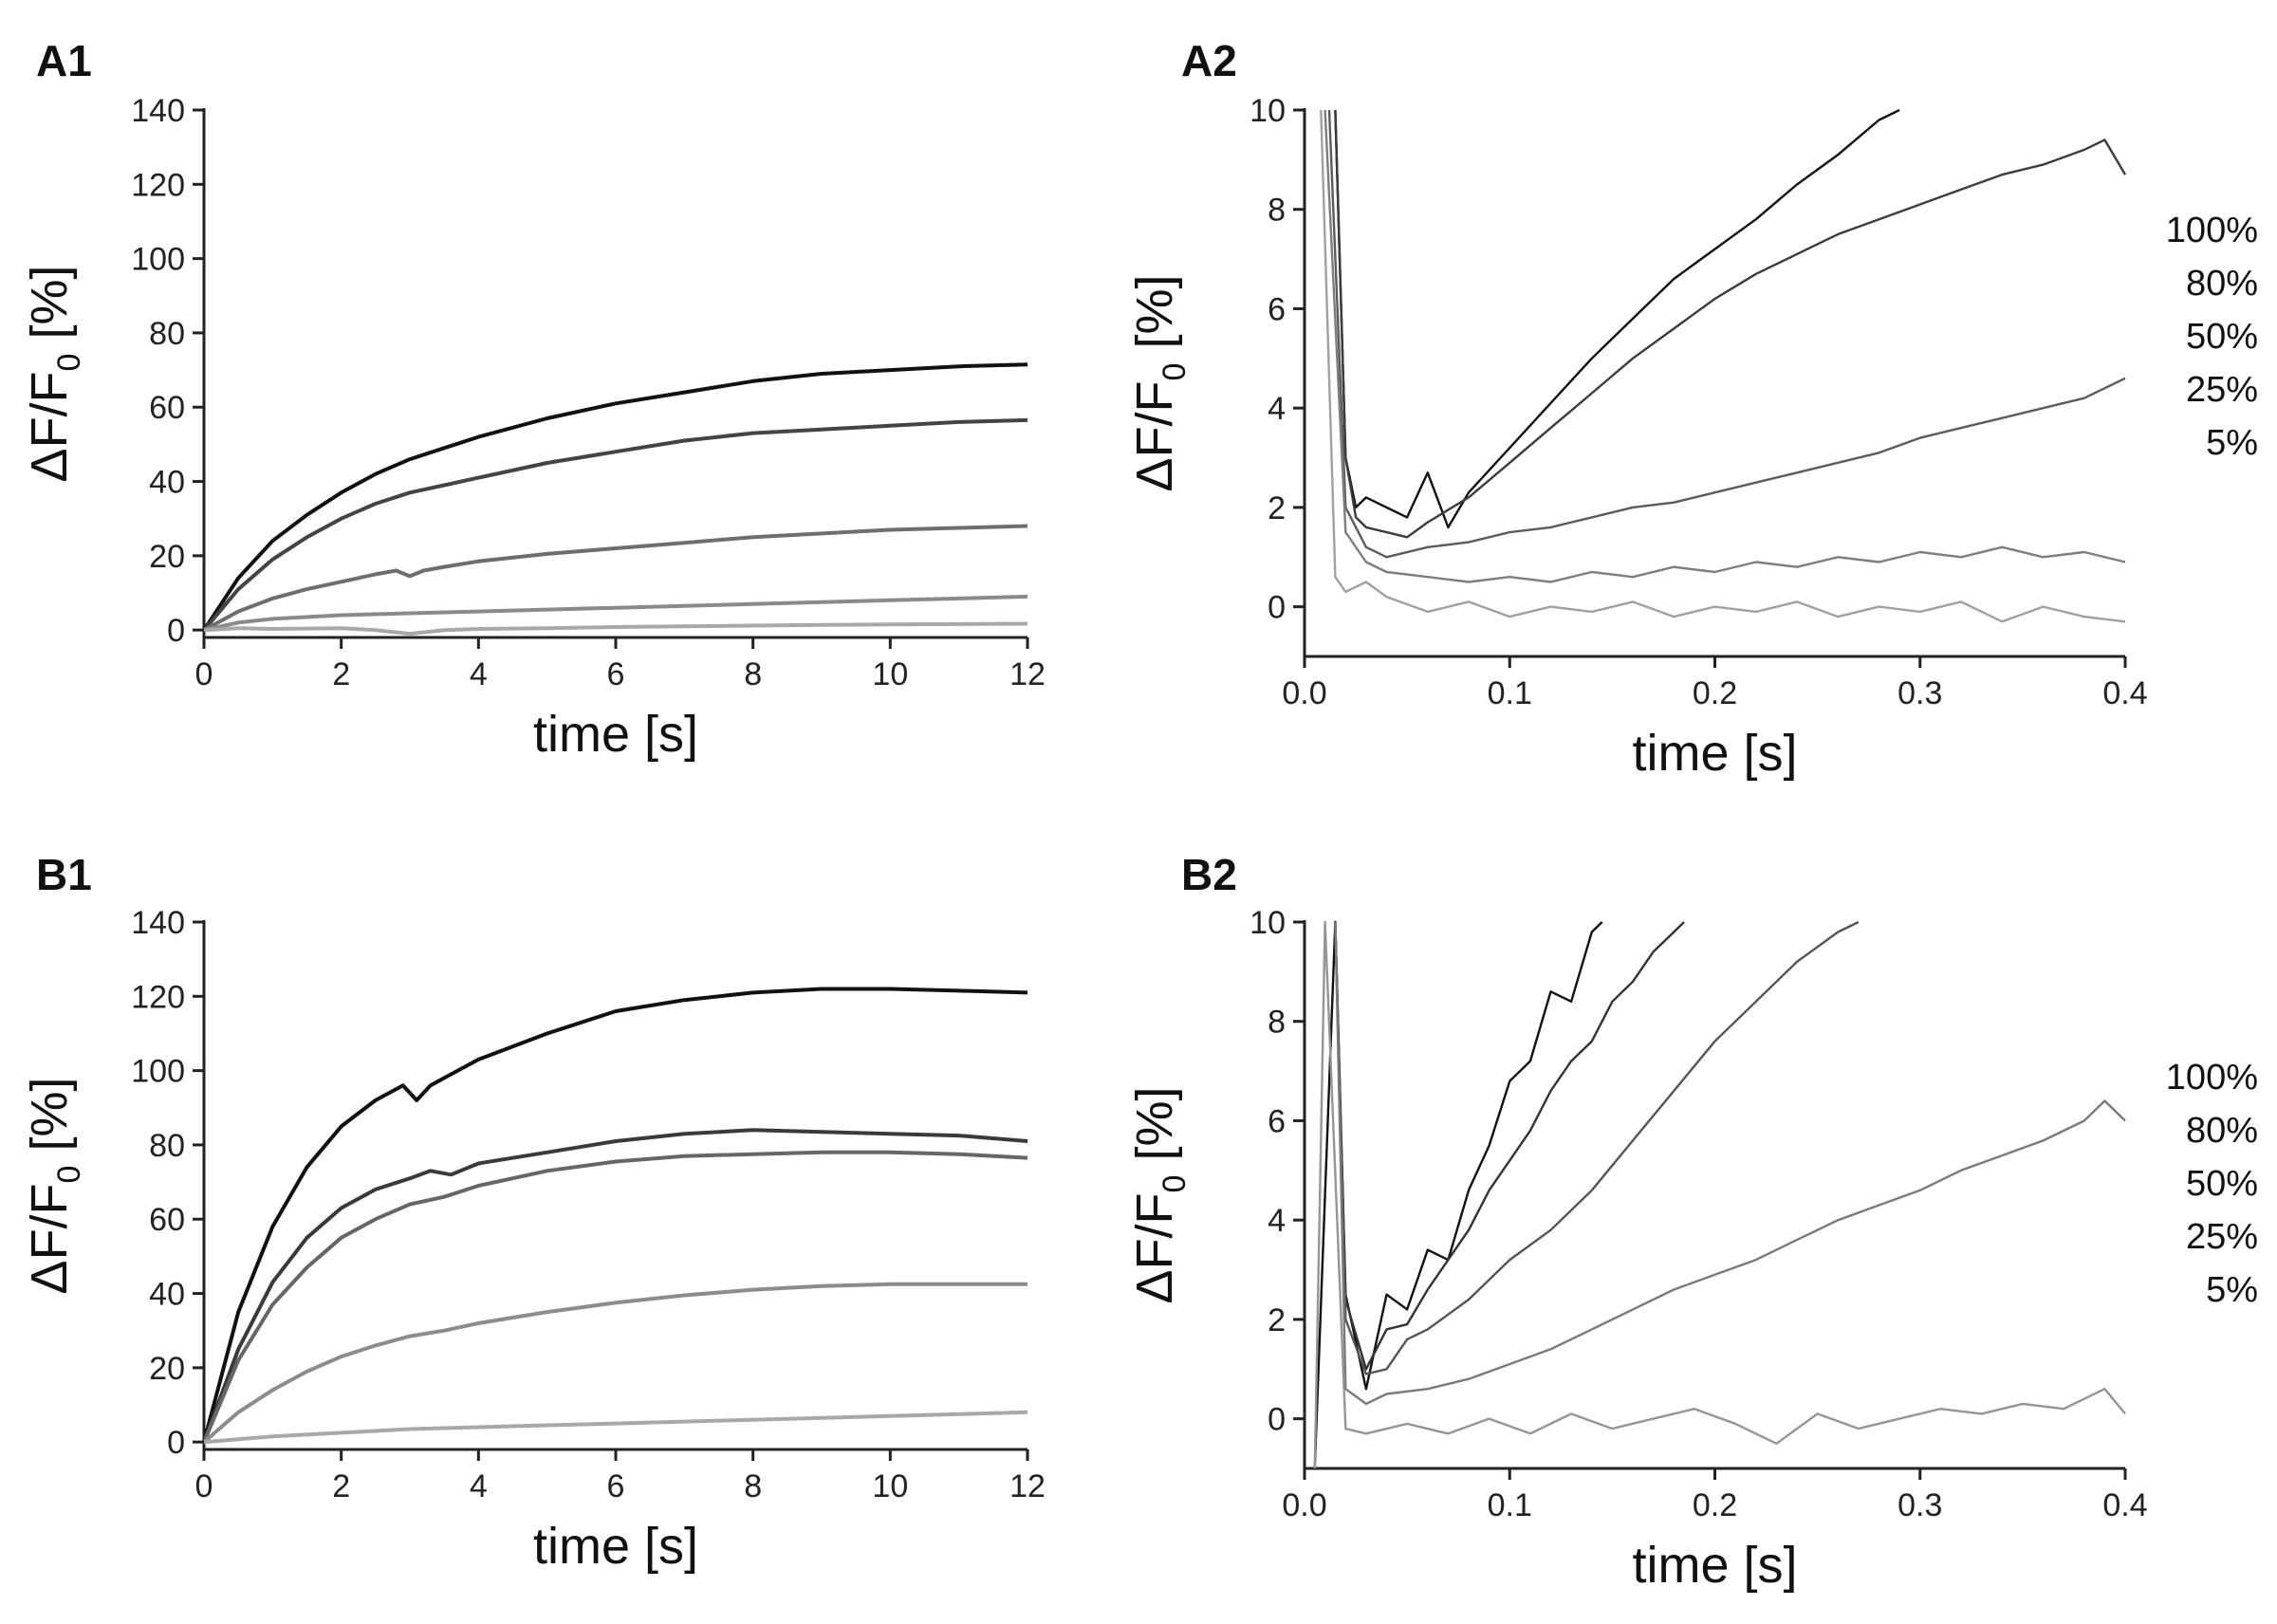 This screenshot has width=2277, height=1624. Describe the element at coordinates (204, 1486) in the screenshot. I see `x-tick-label: 0` at that location.